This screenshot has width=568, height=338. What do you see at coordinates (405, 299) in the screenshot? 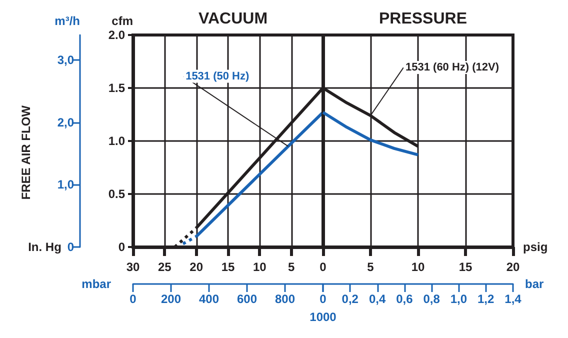
I see `x2-tick-label: 0,6` at bounding box center [405, 299].